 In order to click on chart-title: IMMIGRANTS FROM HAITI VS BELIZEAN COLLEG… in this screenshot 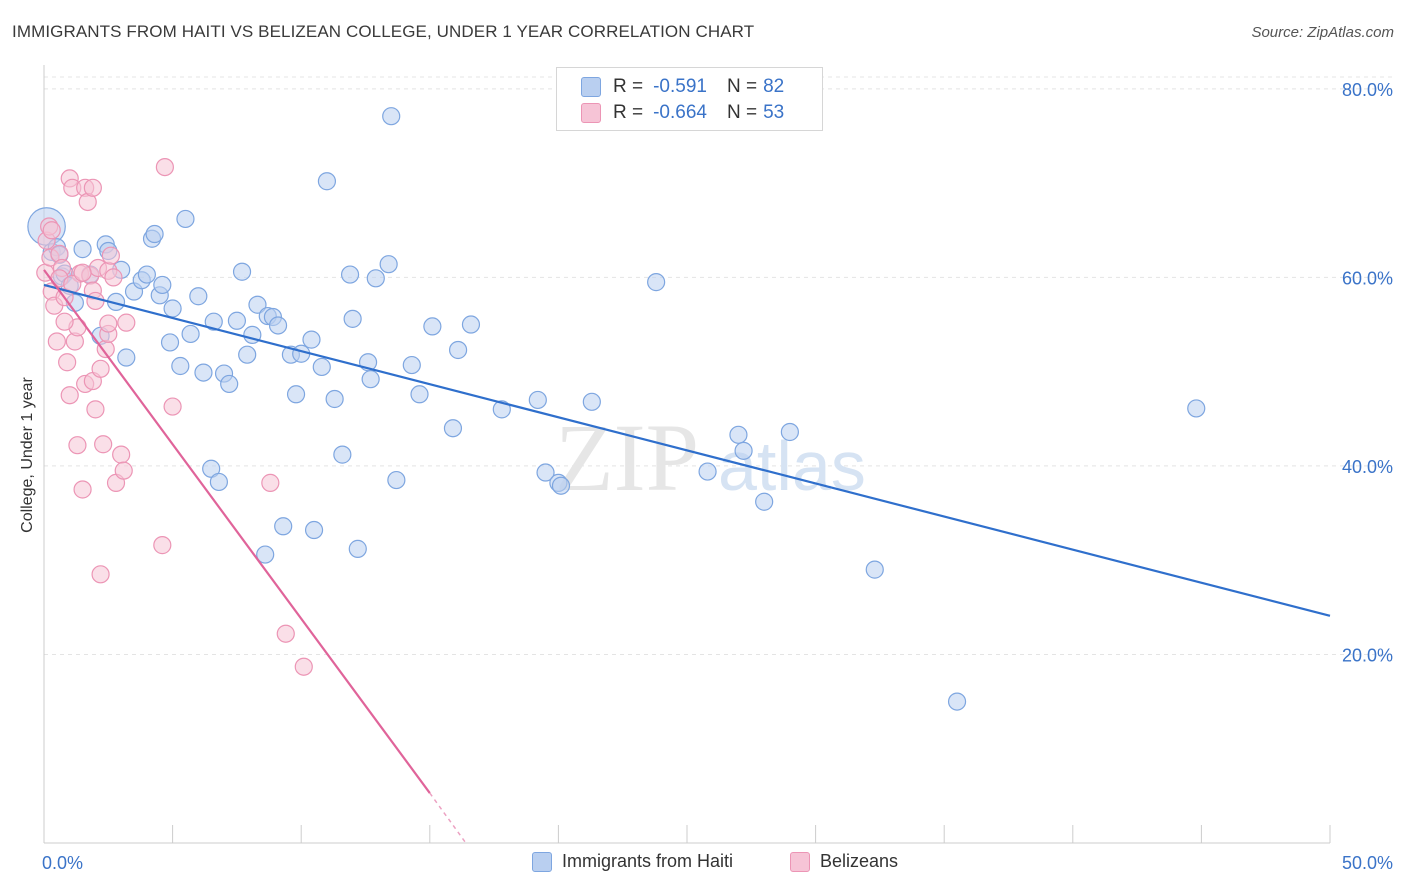, I will do `click(383, 31)`.